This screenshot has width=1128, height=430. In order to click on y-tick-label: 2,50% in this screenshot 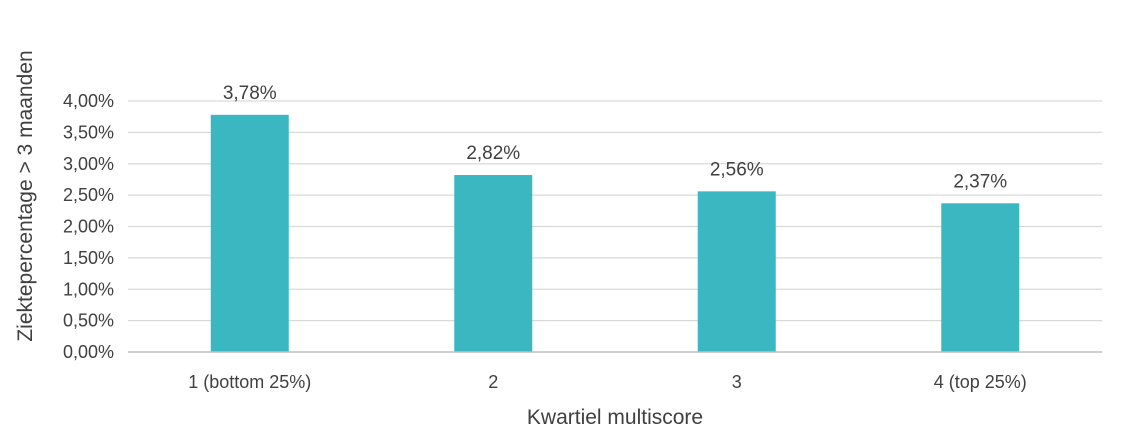, I will do `click(88, 195)`.